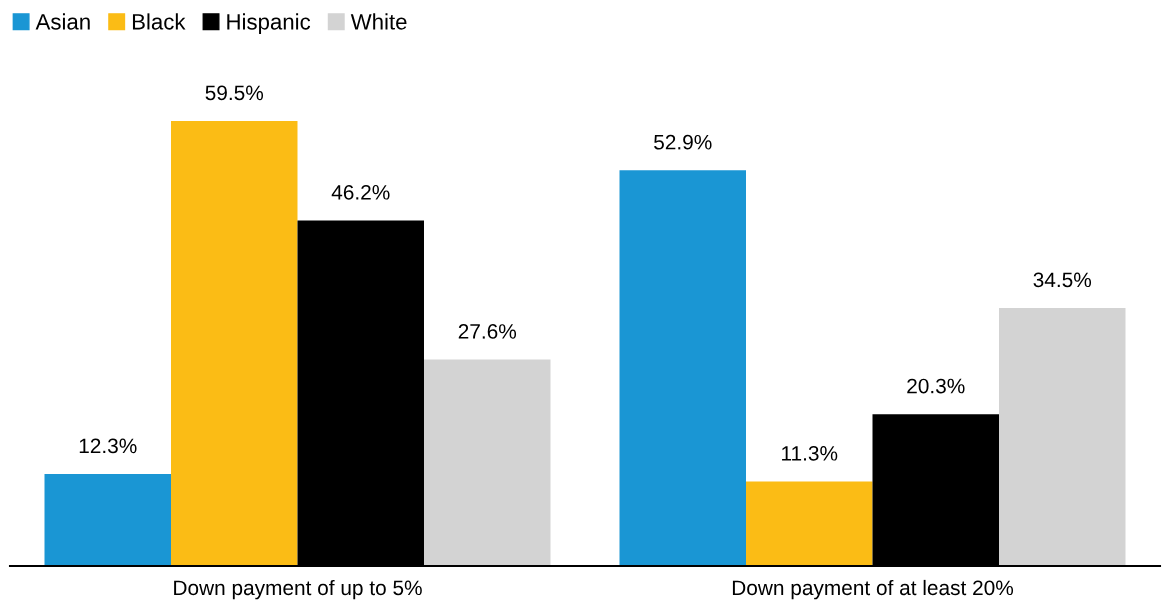  Describe the element at coordinates (298, 589) in the screenshot. I see `x-tick-label: Down payment of up to 5%` at that location.